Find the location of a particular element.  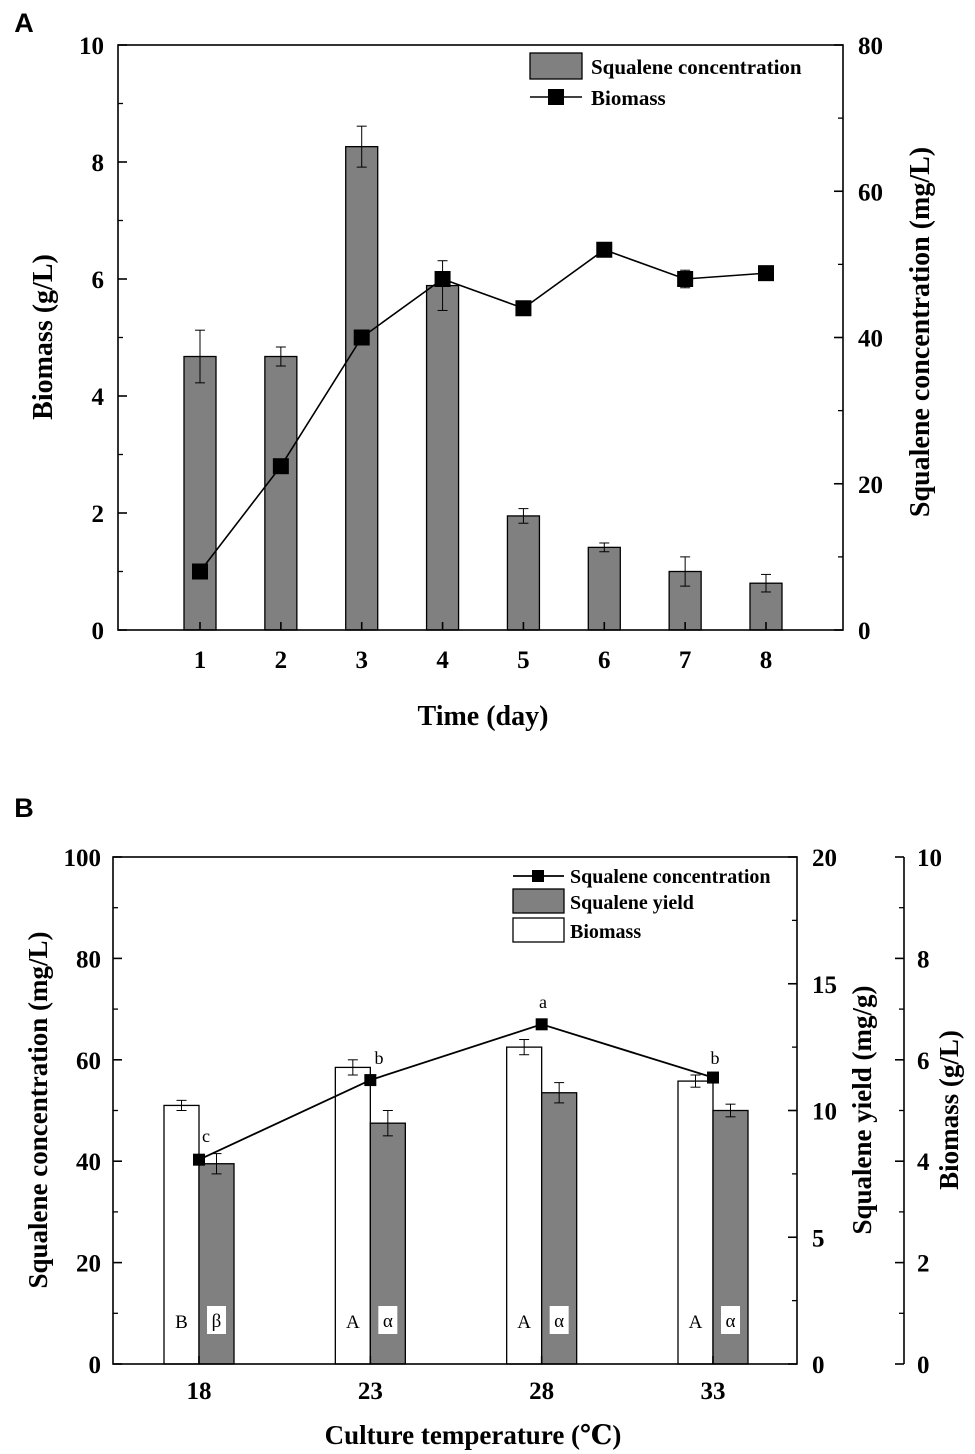

panel-b-sig-yield-28: α is located at coordinates (559, 1321).